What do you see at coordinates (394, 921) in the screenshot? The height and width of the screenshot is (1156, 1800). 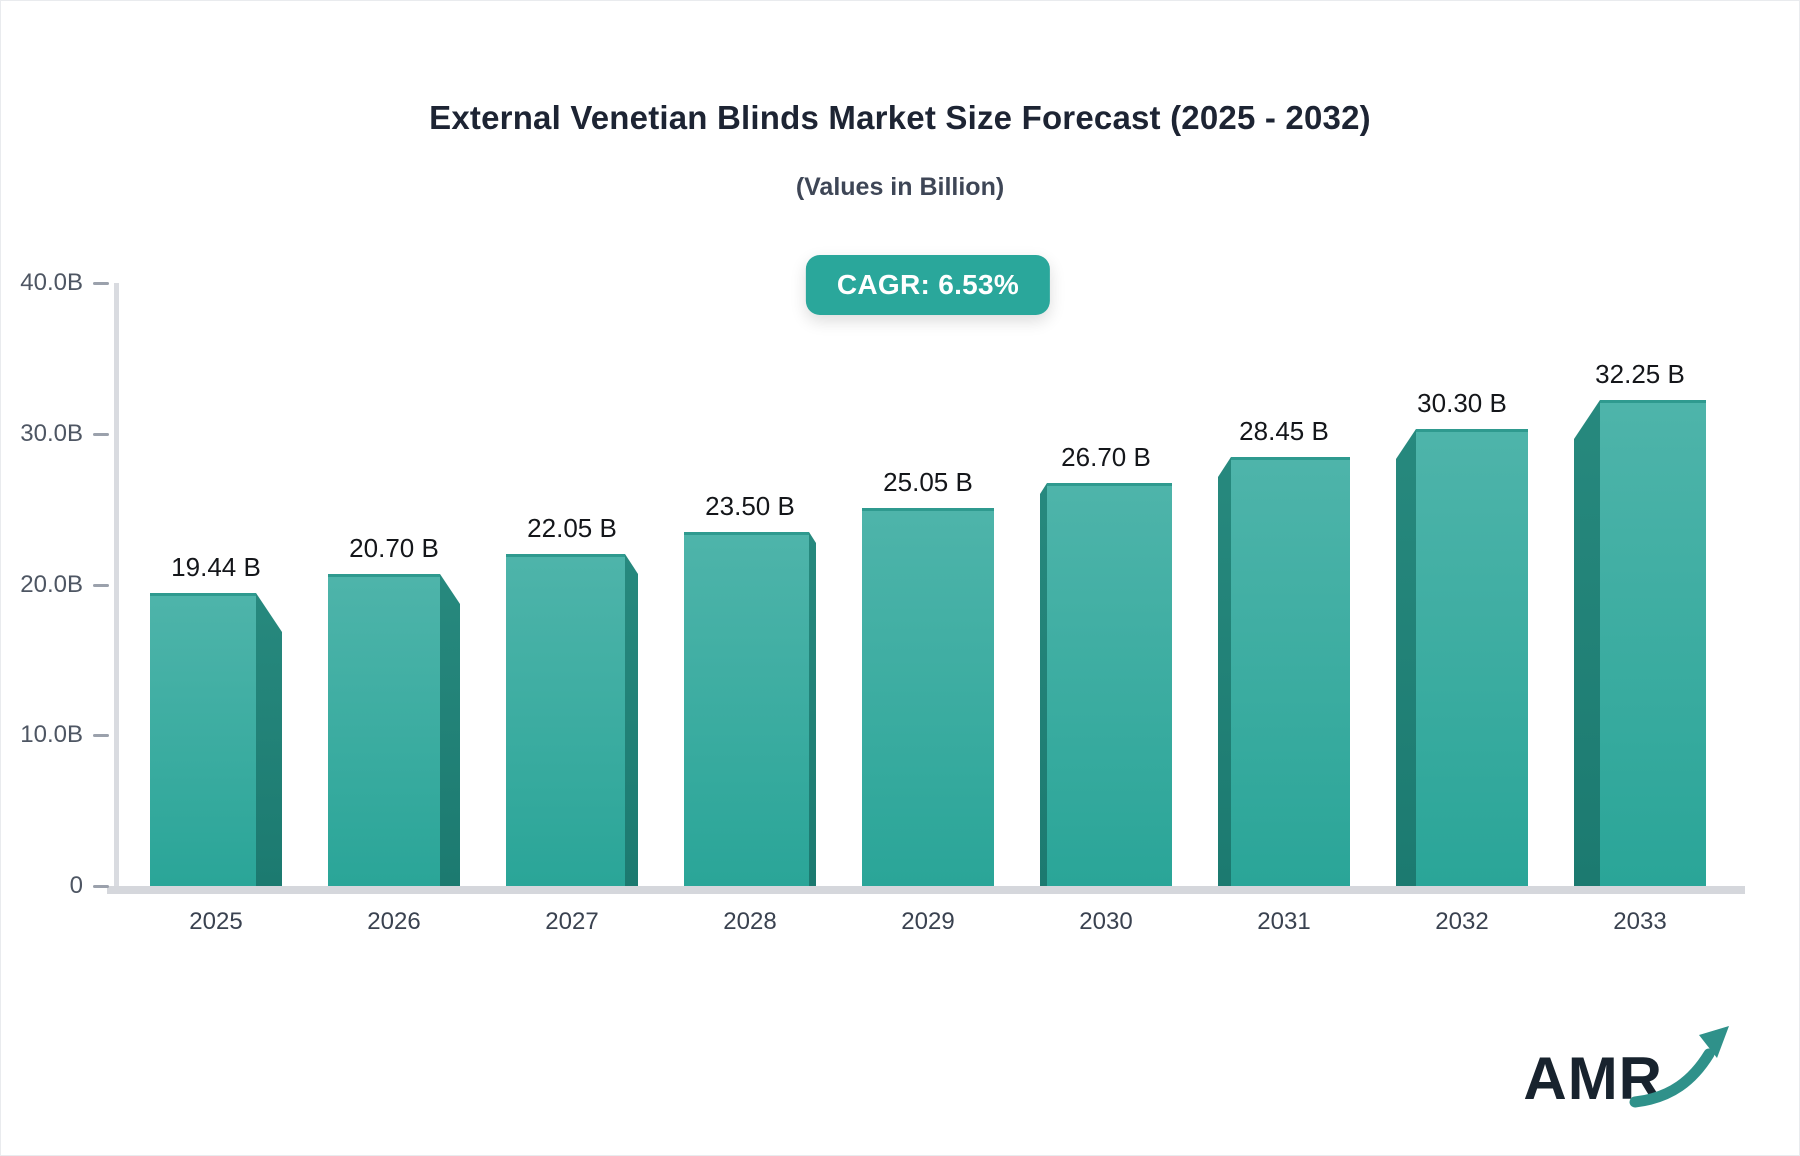 I see `x-tick-label-2026: 2026` at bounding box center [394, 921].